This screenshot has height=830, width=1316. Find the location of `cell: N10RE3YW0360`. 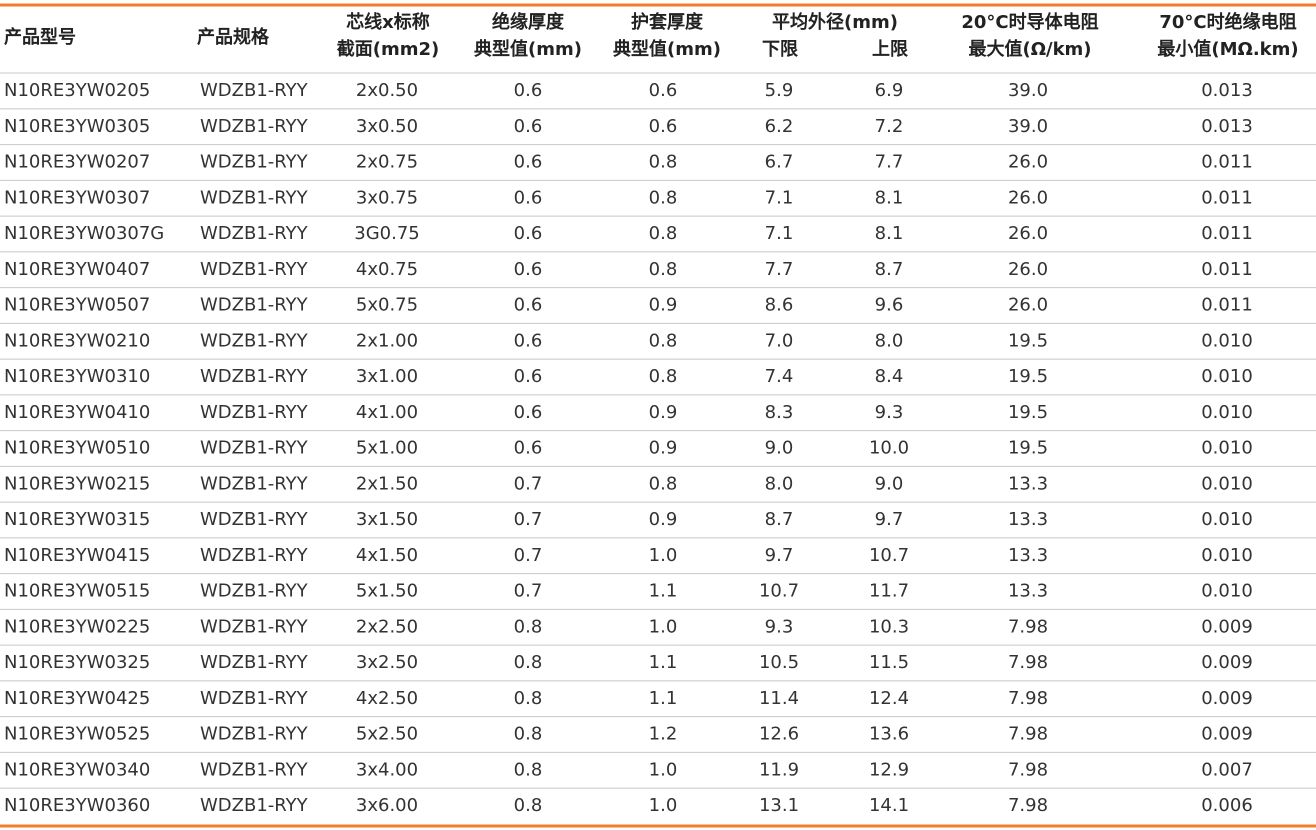

cell: N10RE3YW0360 is located at coordinates (77, 805).